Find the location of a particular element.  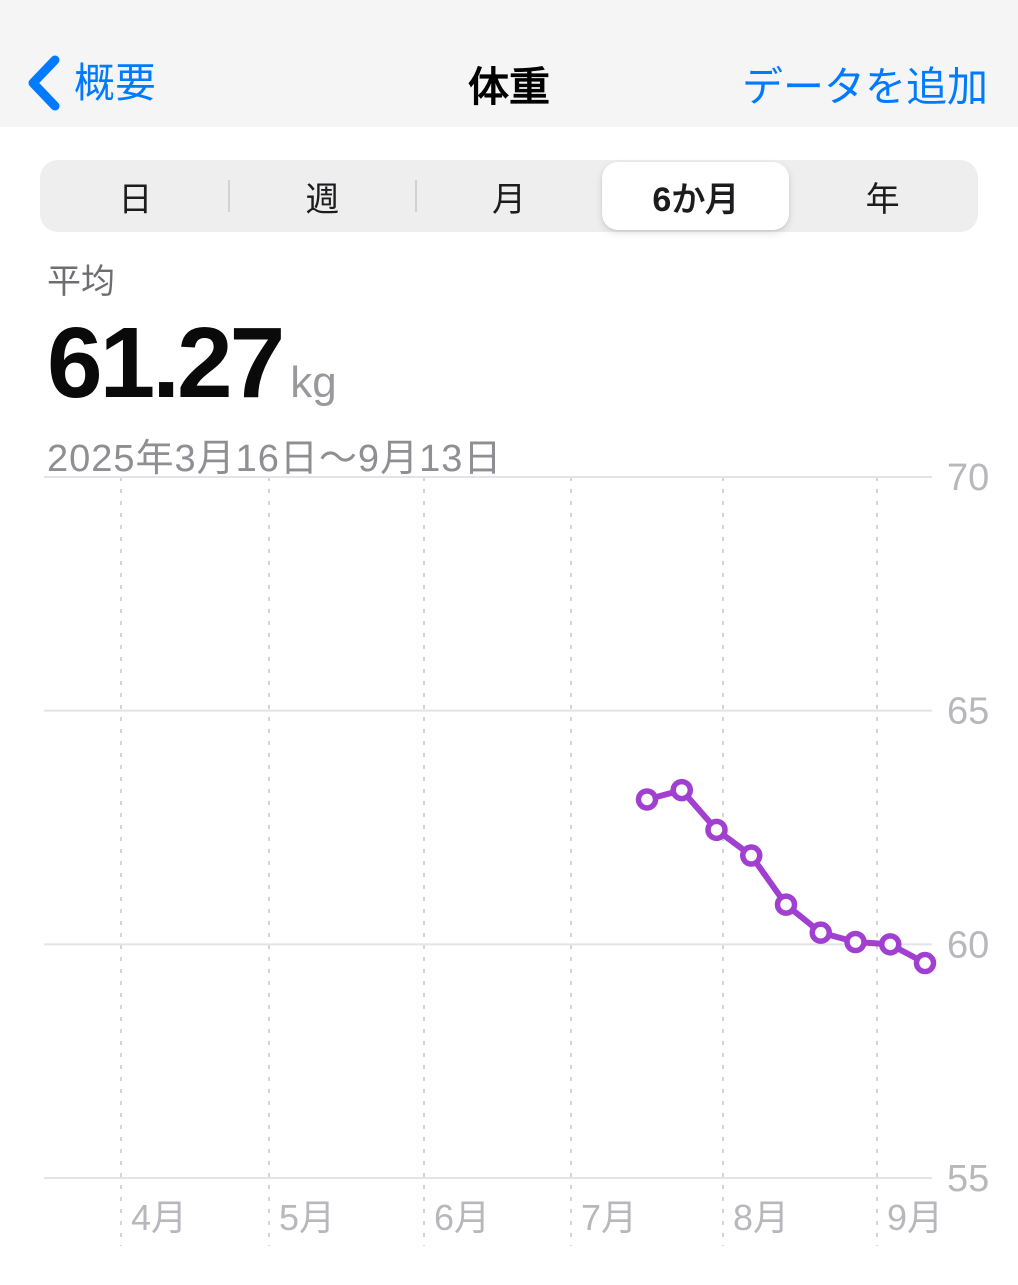

page-title: 体重 is located at coordinates (509, 87).